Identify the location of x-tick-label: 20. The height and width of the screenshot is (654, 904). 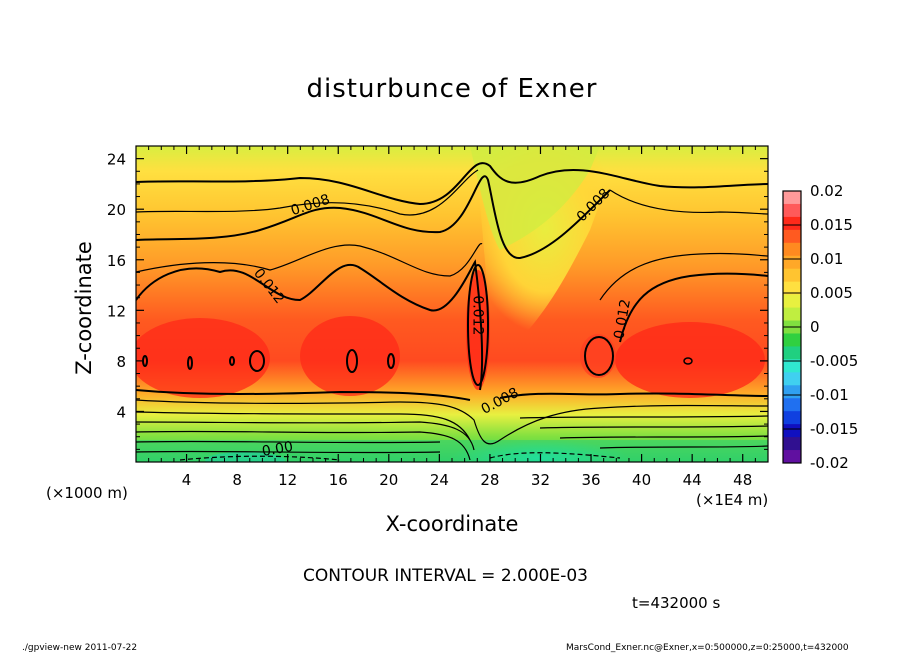
(388, 480).